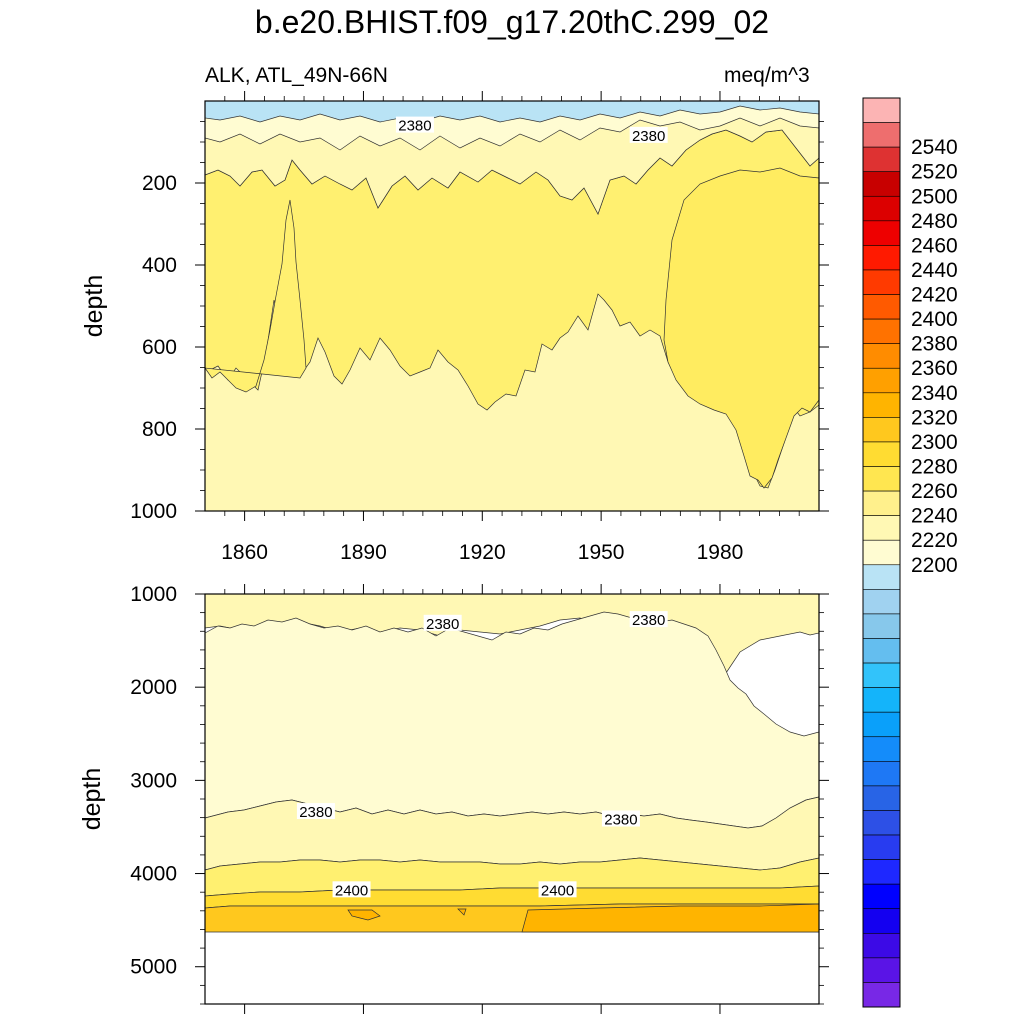  What do you see at coordinates (244, 552) in the screenshot?
I see `upper-xtick-label: 1860` at bounding box center [244, 552].